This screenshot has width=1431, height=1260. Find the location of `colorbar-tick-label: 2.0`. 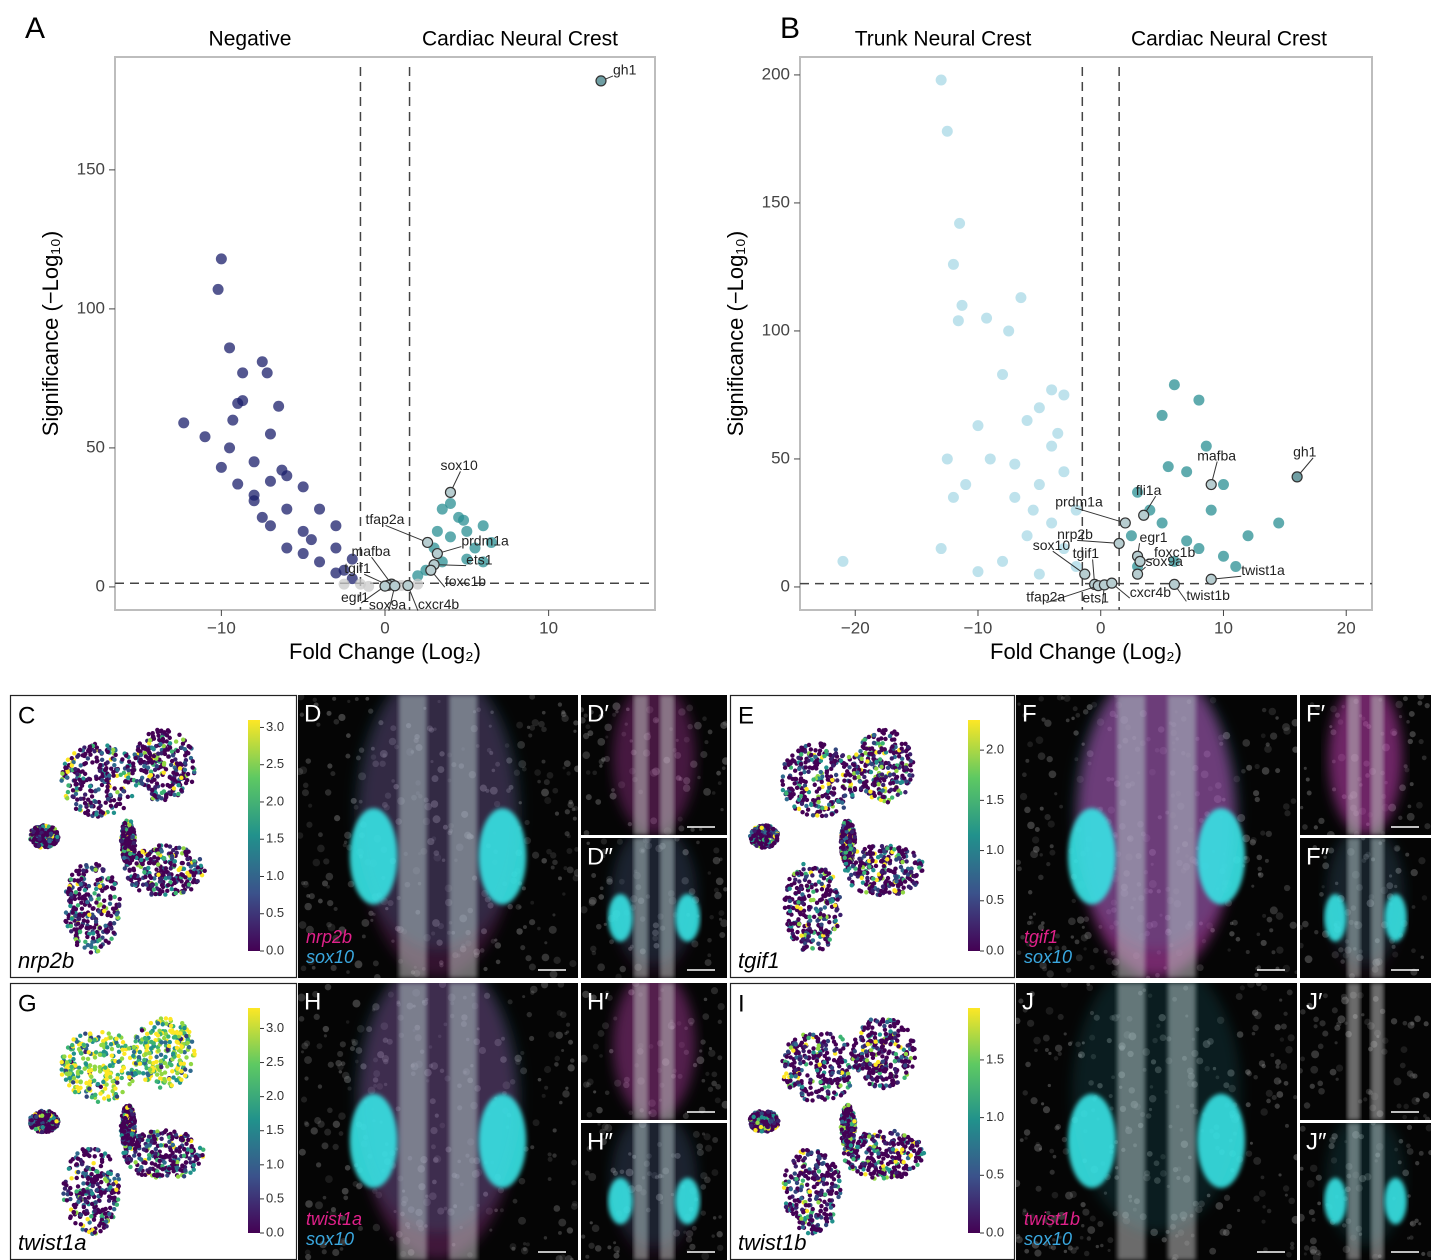

colorbar-tick-label: 2.0 is located at coordinates (995, 749).